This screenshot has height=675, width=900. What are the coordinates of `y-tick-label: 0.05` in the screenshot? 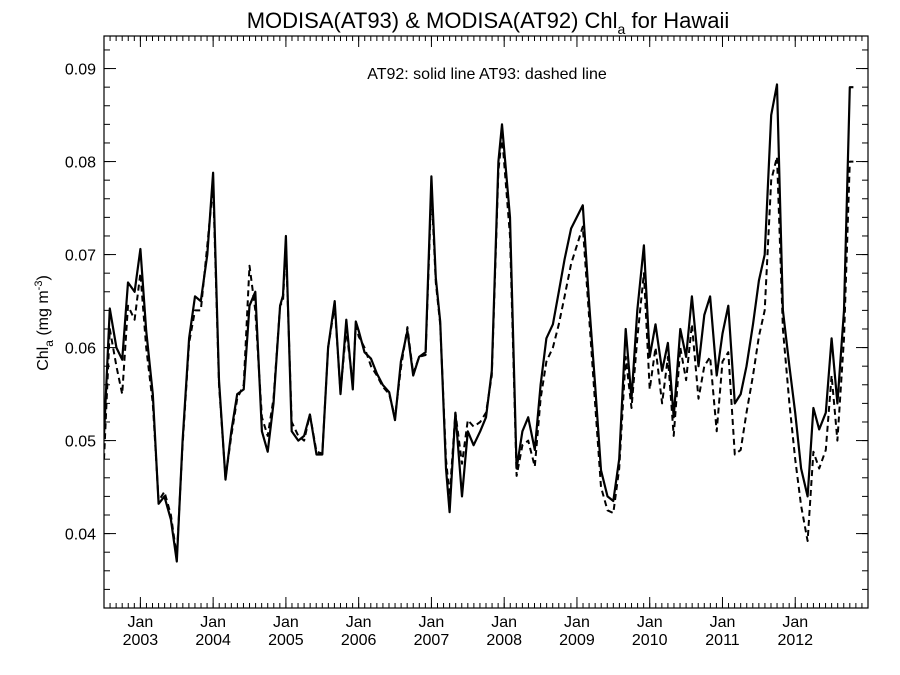 It's located at (80, 442).